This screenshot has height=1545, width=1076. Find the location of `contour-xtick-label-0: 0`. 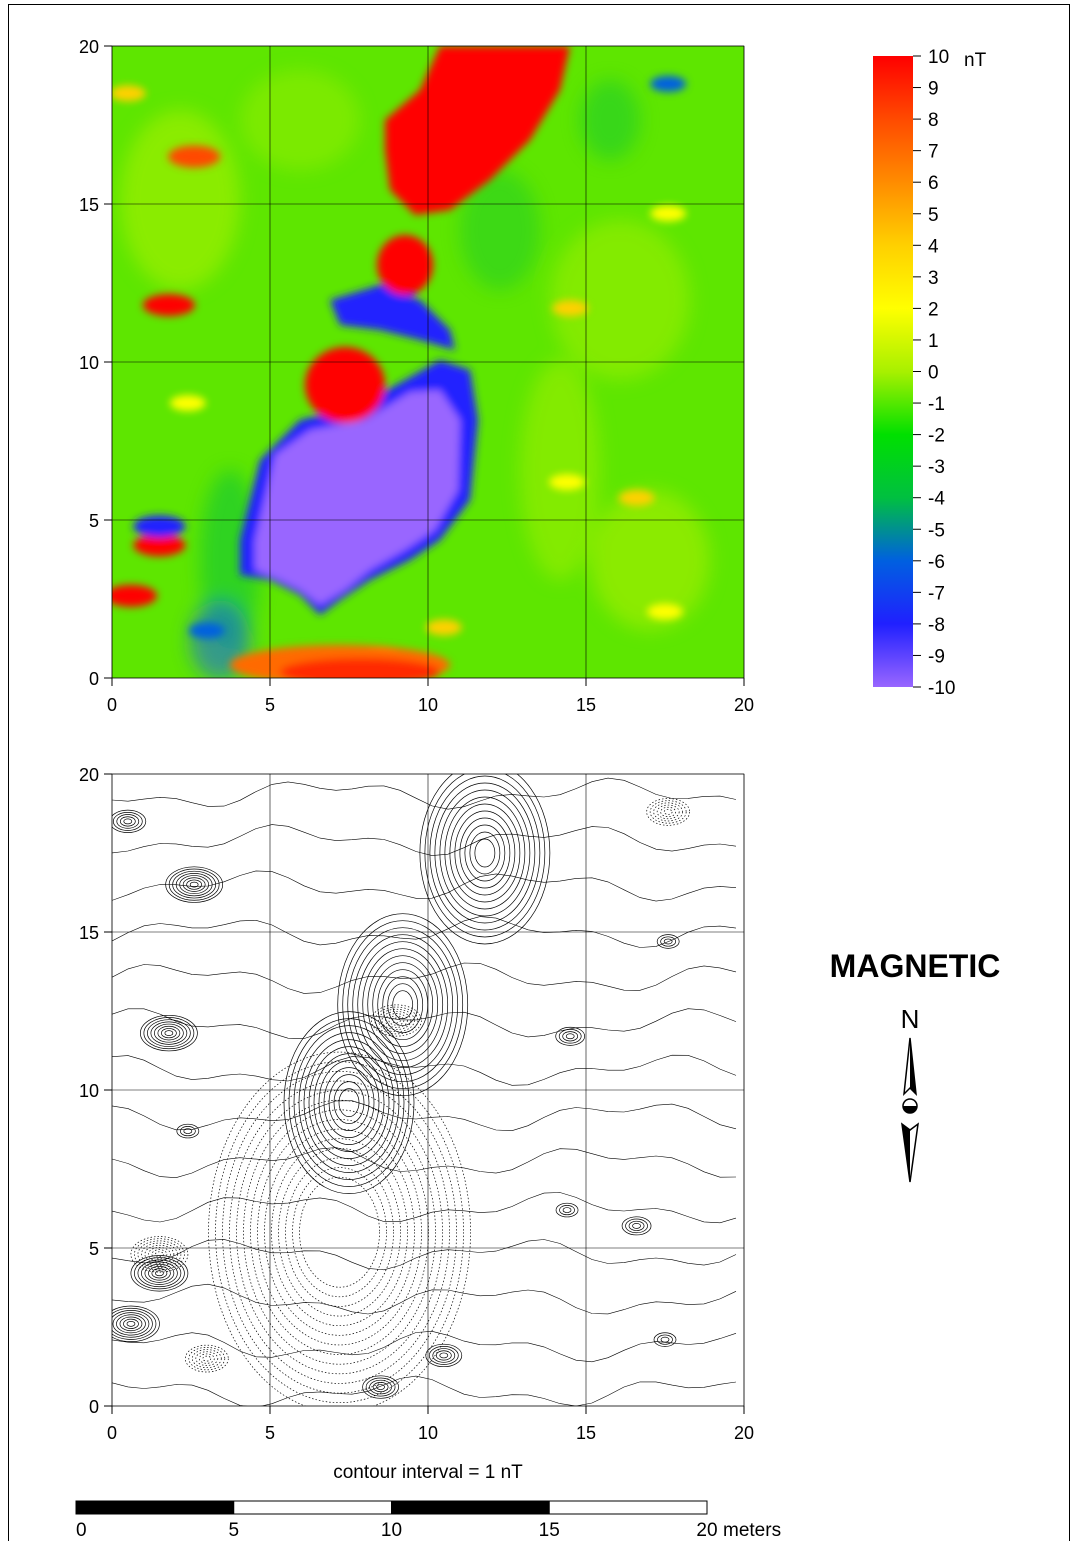

contour-xtick-label-0: 0 is located at coordinates (112, 1433).